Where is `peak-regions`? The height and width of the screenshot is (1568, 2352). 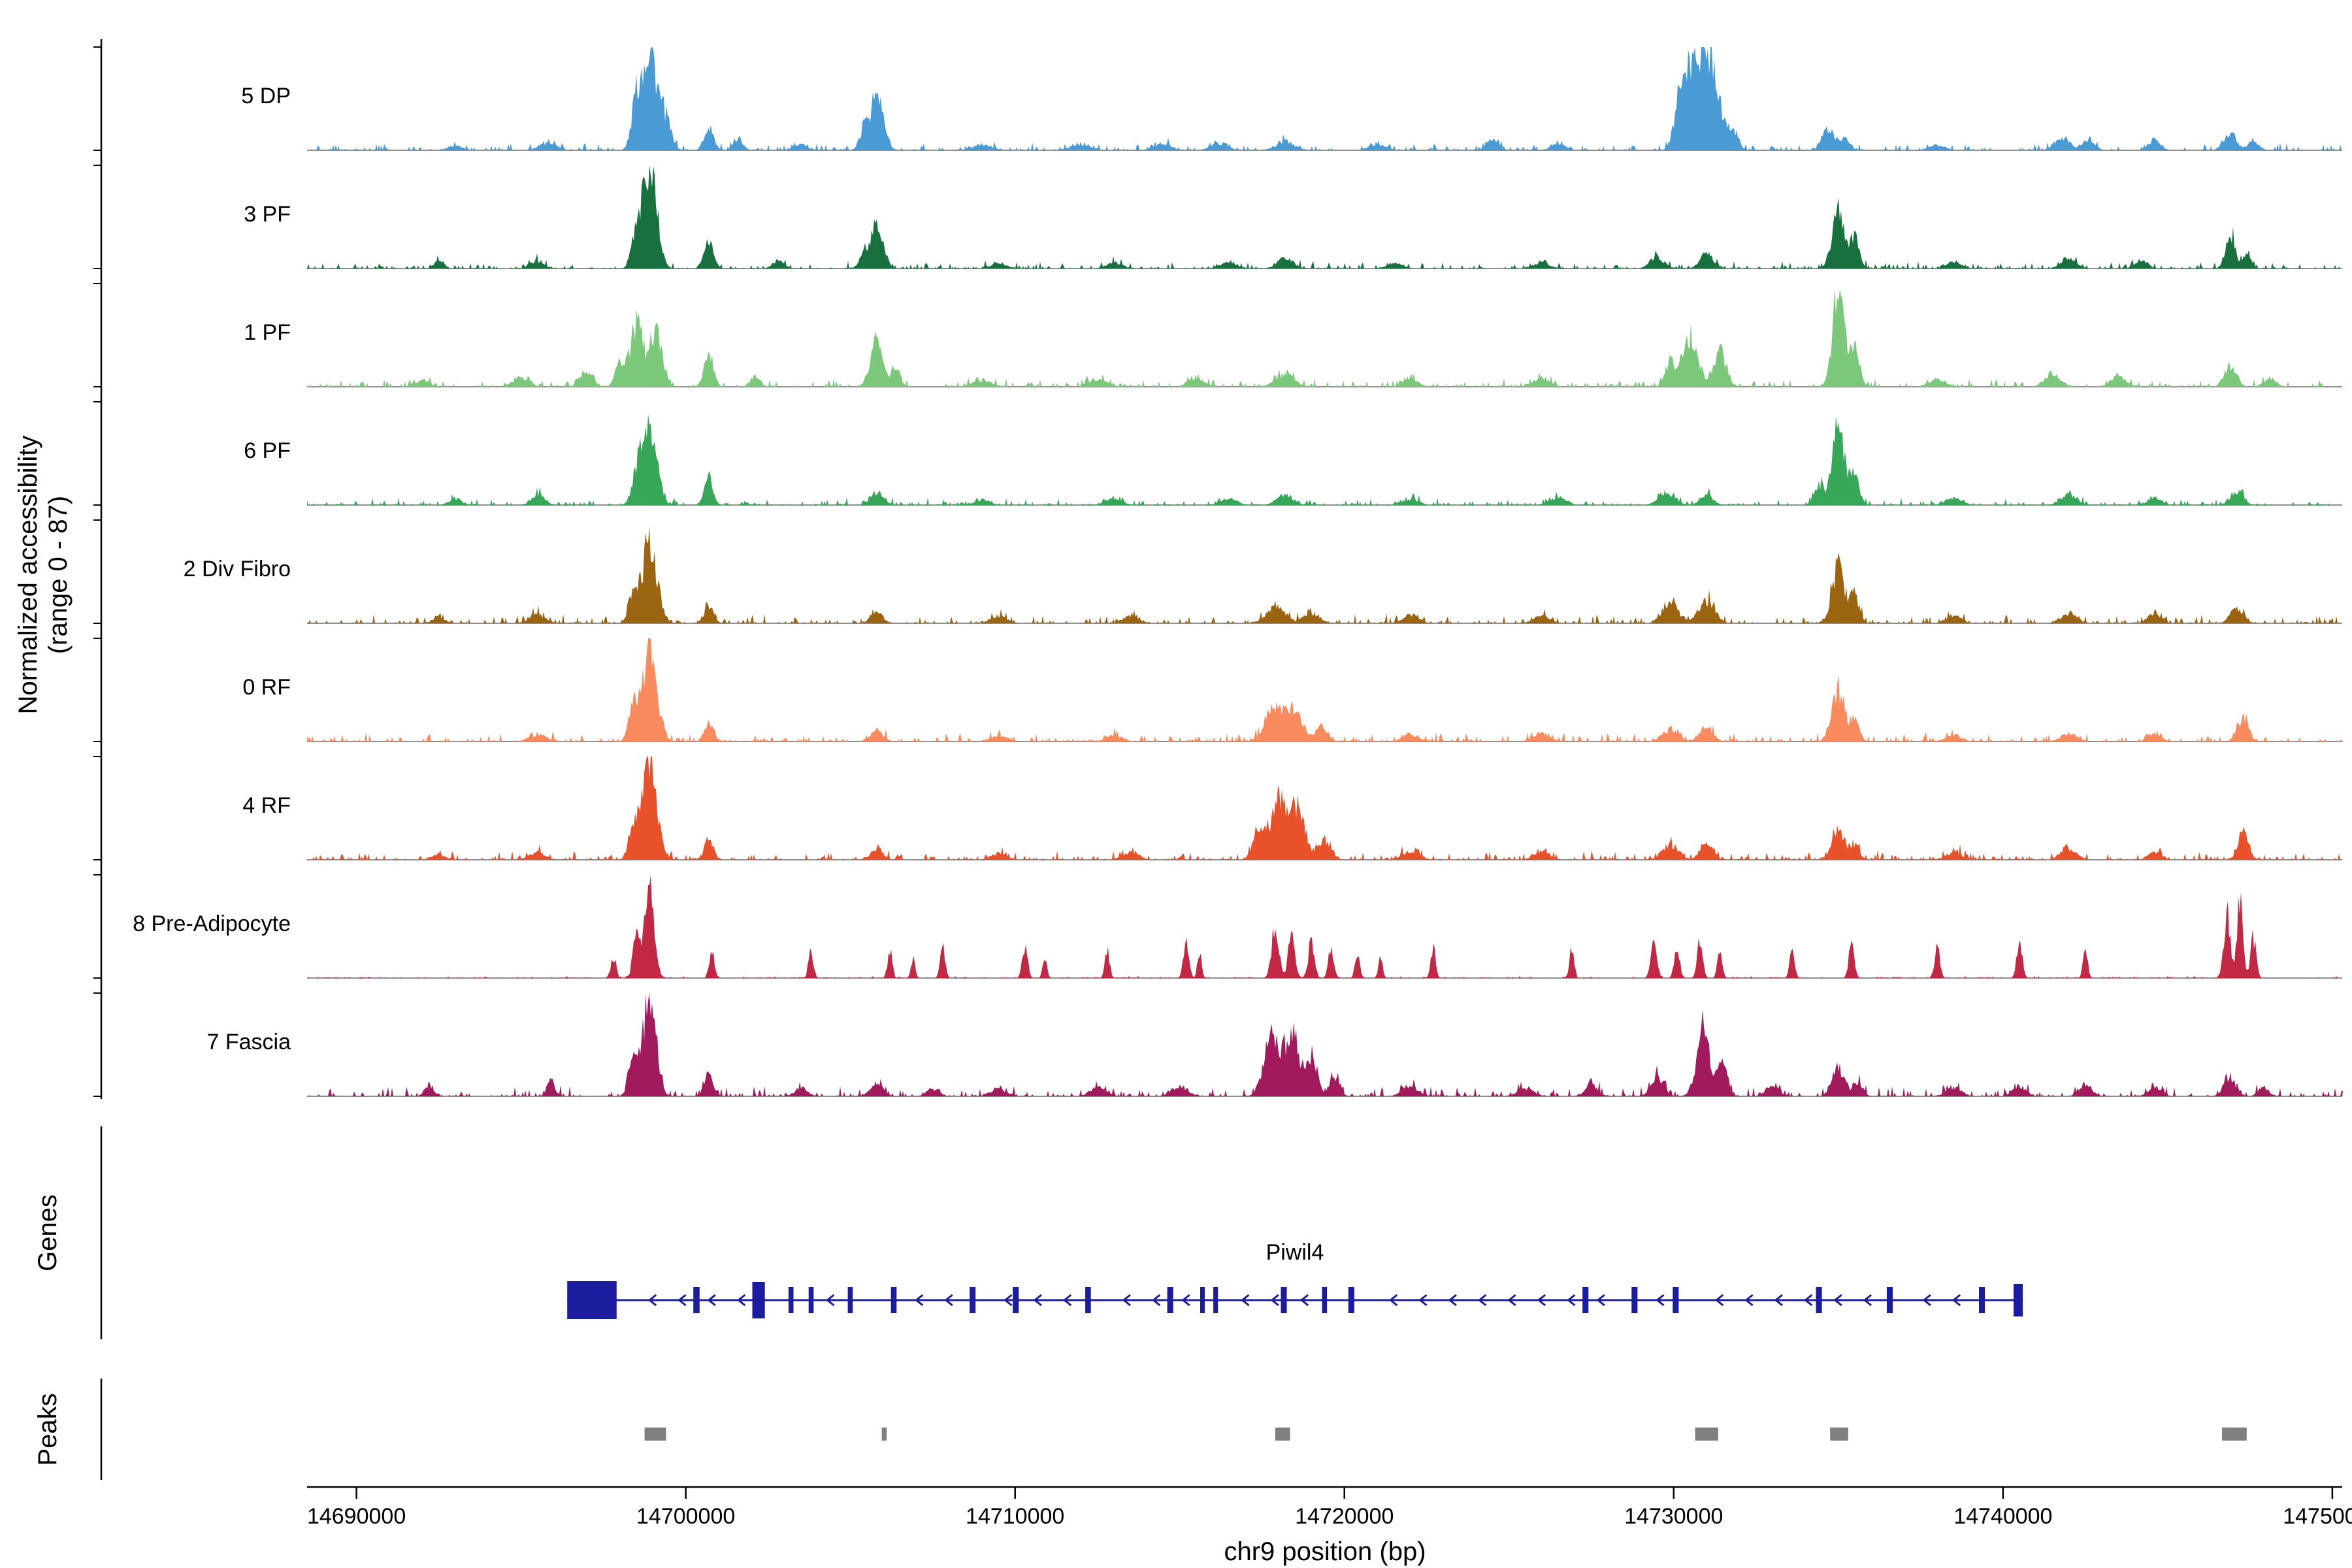
peak-regions is located at coordinates (1445, 1434).